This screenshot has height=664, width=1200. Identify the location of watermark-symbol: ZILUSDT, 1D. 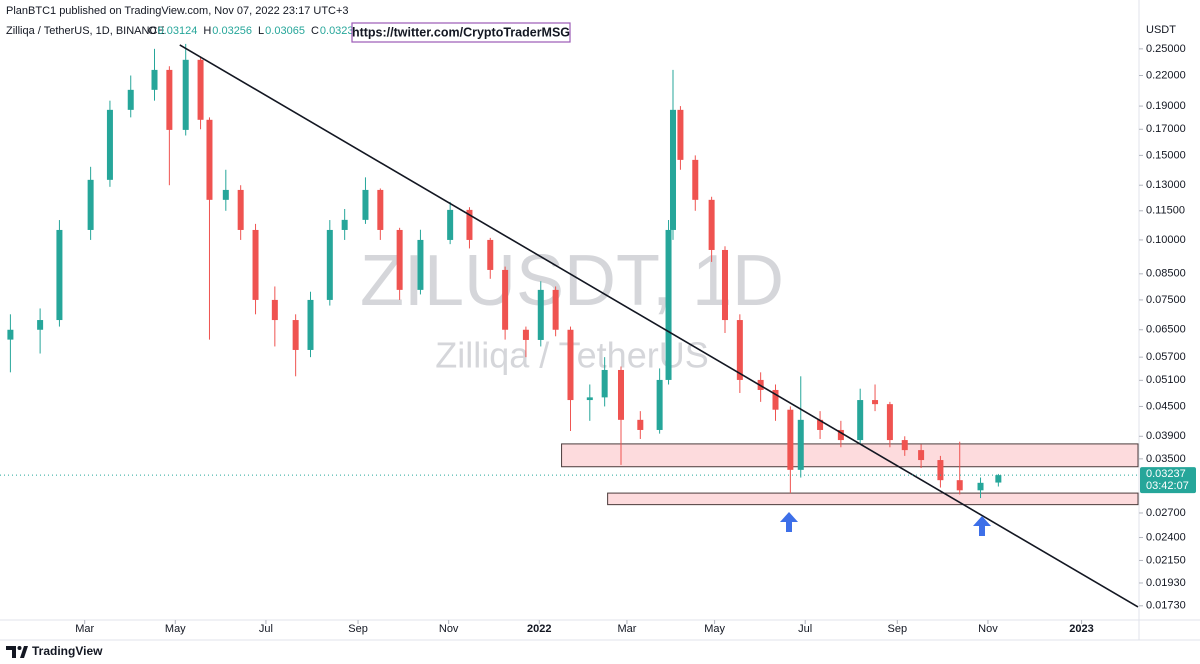
(572, 281).